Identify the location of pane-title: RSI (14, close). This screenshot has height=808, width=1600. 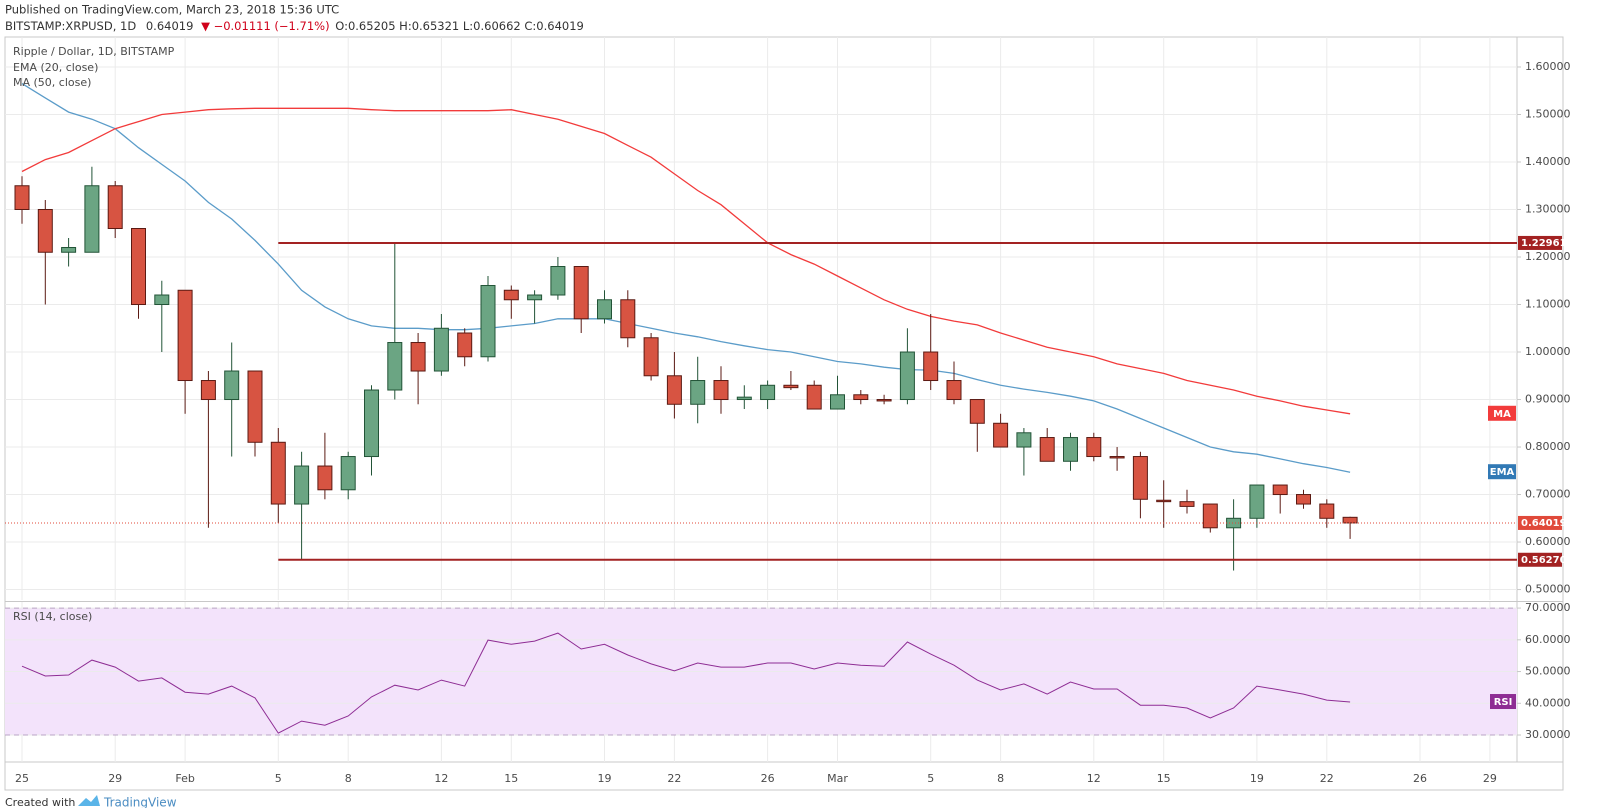
(52, 616).